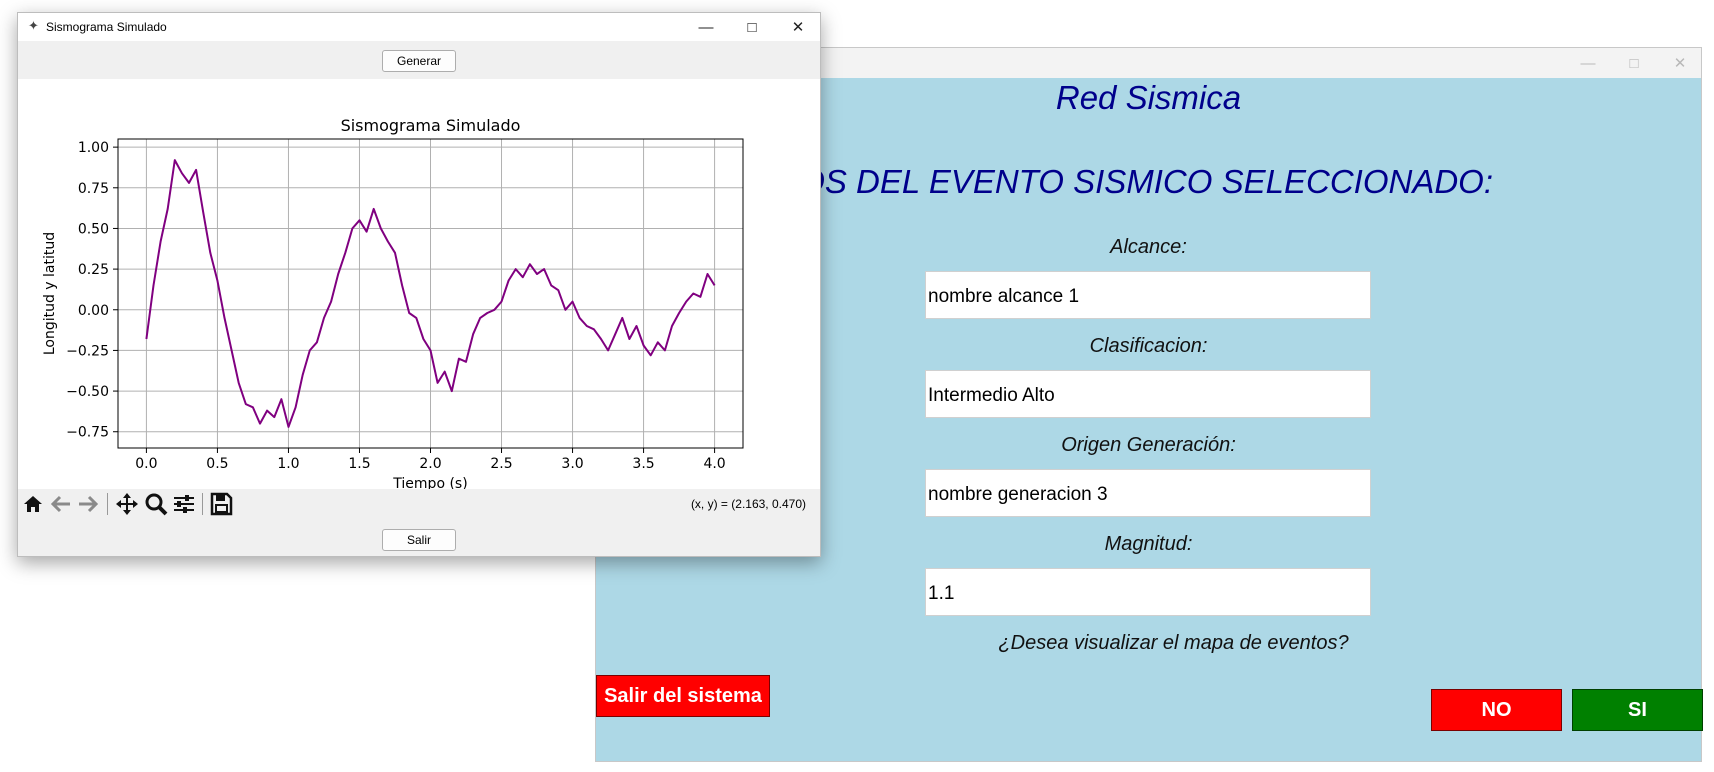 This screenshot has width=1714, height=772. Describe the element at coordinates (217, 464) in the screenshot. I see `x-tick-label: 0.5` at that location.